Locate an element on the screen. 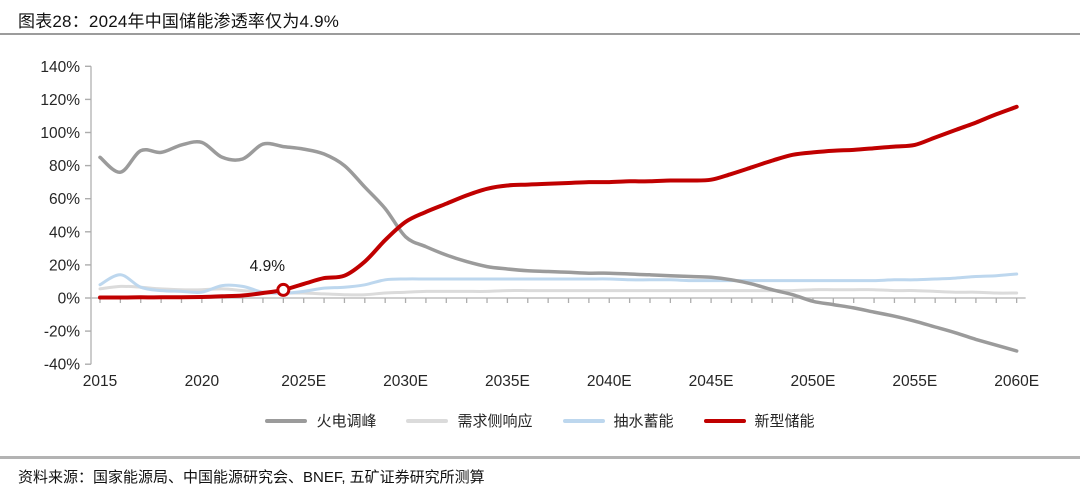 This screenshot has width=1080, height=500. legend-label-demand-response: 需求侧响应 is located at coordinates (495, 421).